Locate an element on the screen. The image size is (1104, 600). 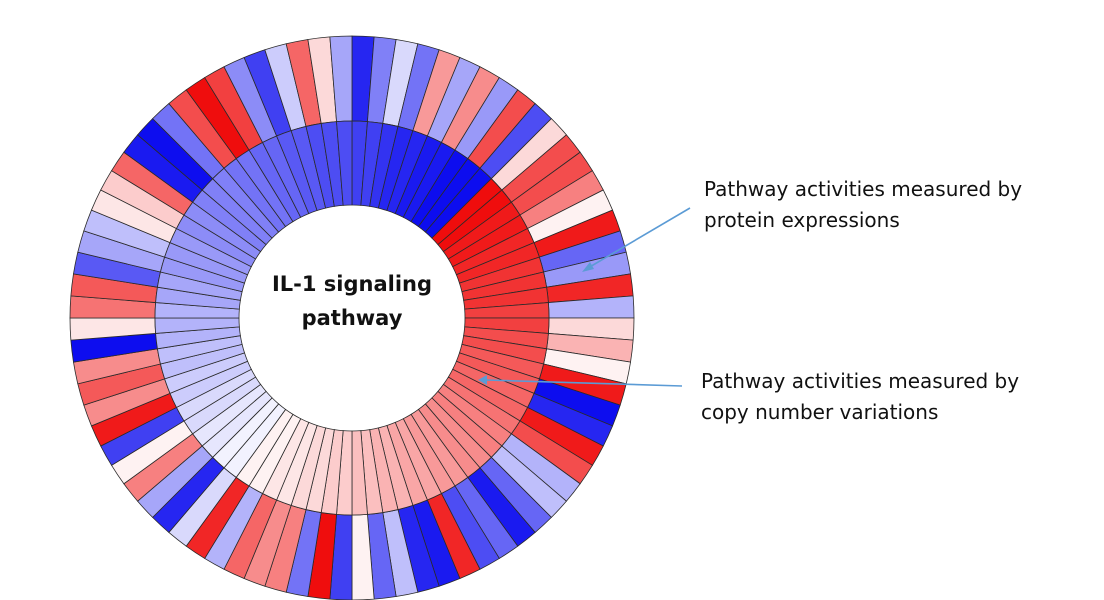
center-label-line-1: IL-1 signaling is located at coordinates (352, 284).